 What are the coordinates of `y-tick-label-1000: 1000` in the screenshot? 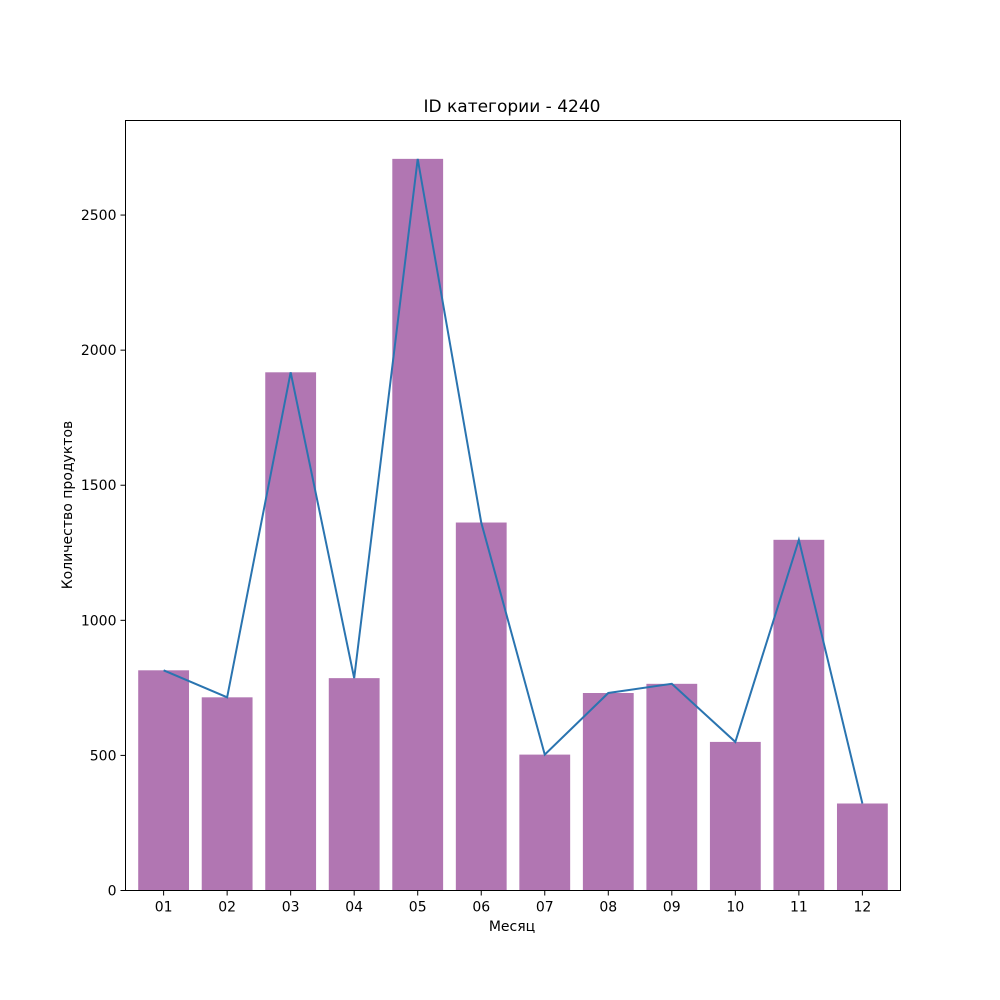 It's located at (99, 621).